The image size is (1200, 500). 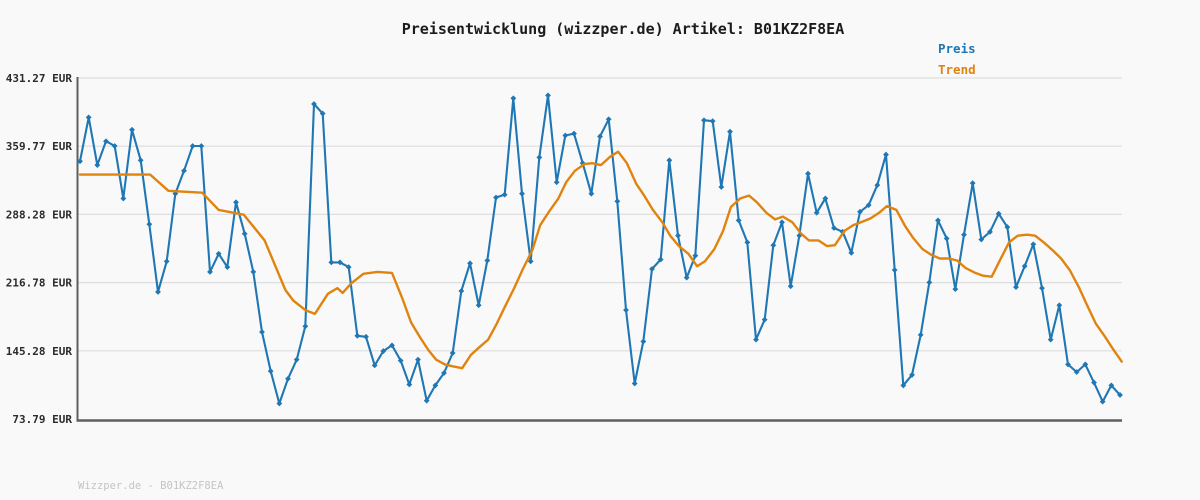 I want to click on legend-item-trend: Trend, so click(x=957, y=69).